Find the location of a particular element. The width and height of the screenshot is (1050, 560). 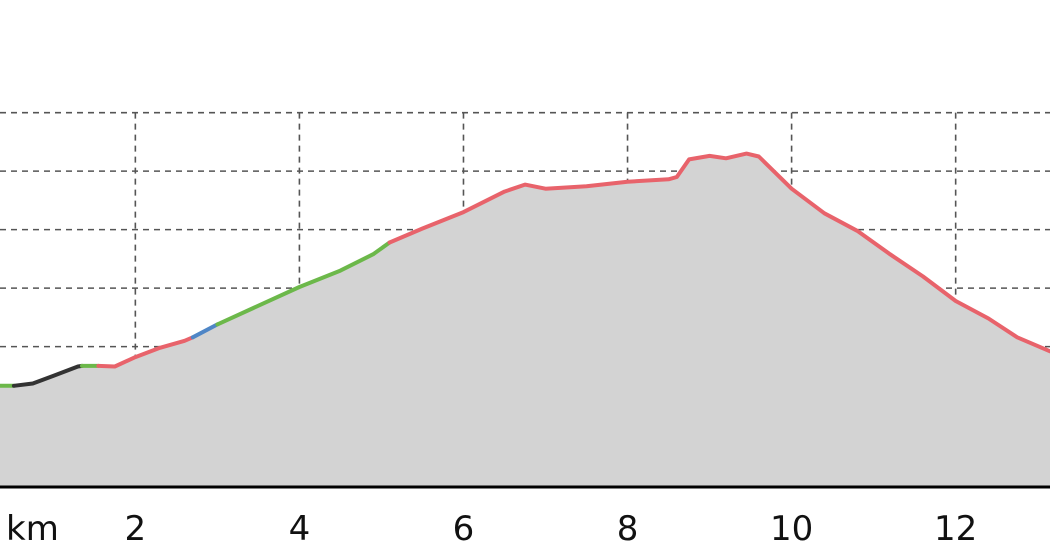

x-tick-label-6: 6 is located at coordinates (464, 529).